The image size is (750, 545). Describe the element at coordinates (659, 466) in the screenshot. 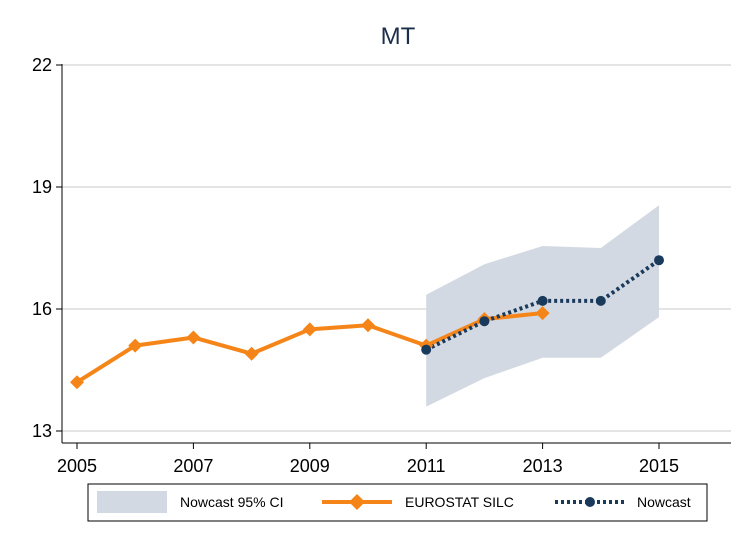

I see `x-tick-label: 2015` at that location.